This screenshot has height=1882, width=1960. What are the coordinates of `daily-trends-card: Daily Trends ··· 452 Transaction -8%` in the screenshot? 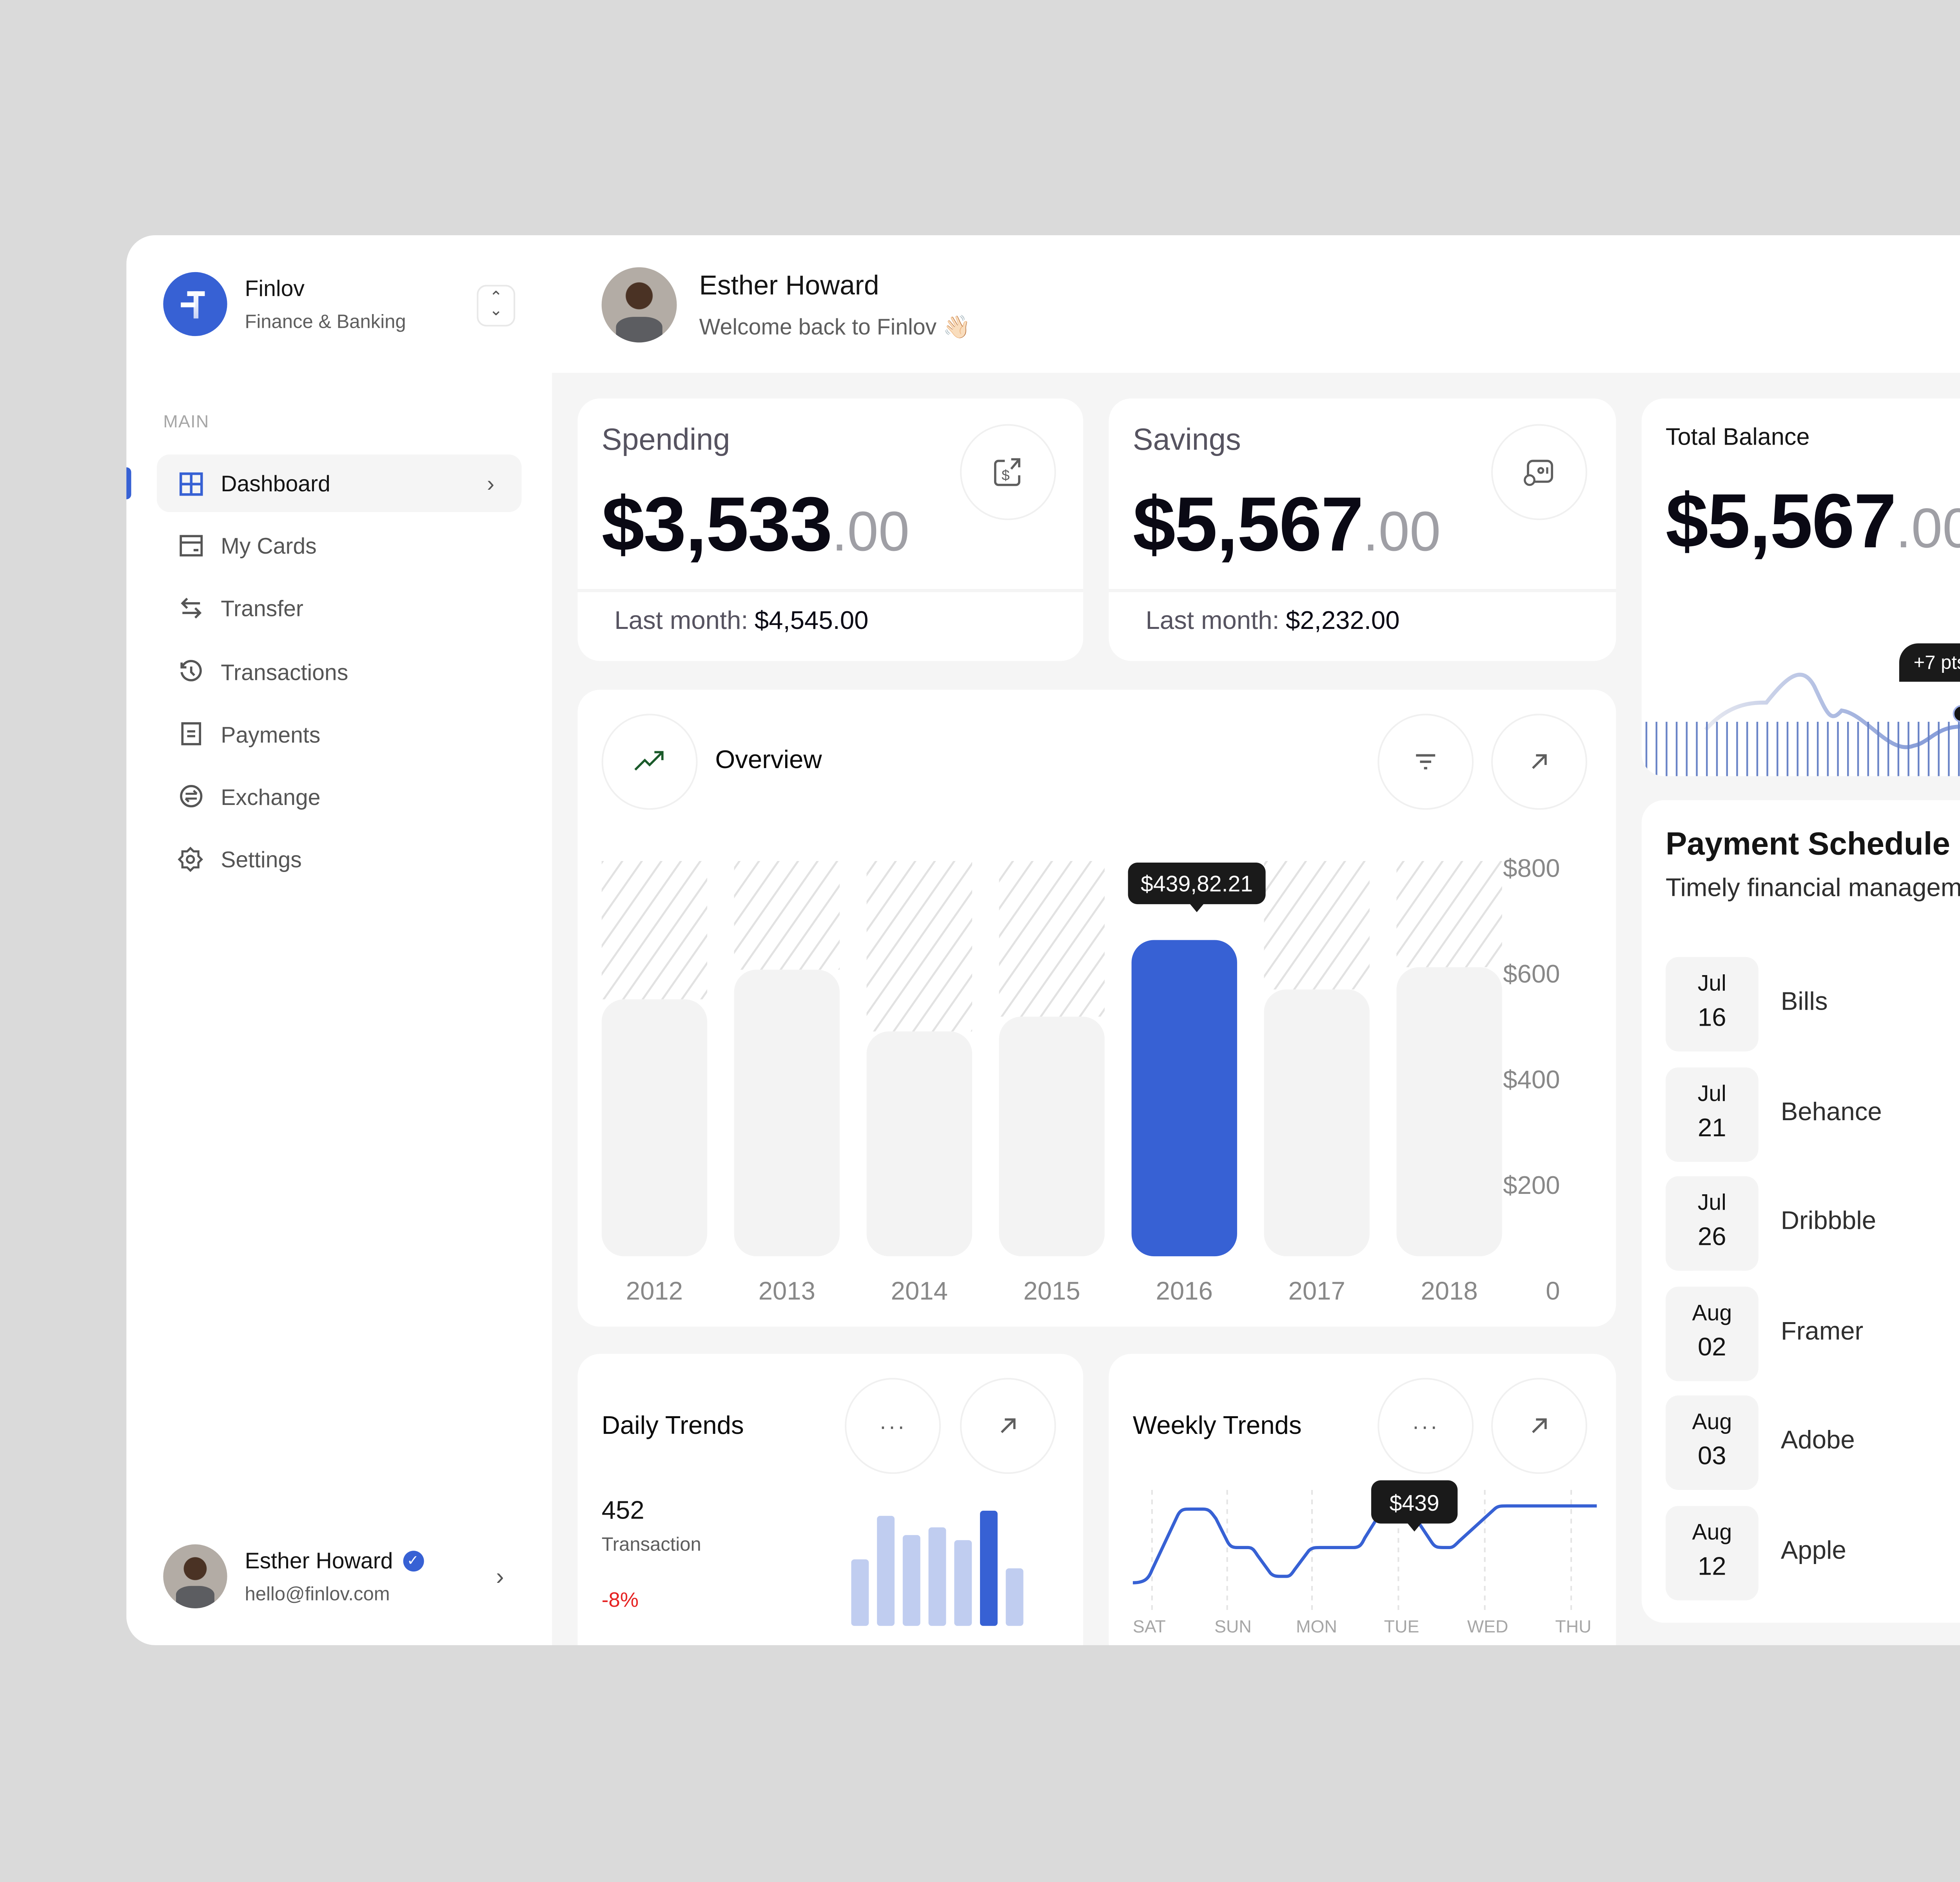 It's located at (830, 1499).